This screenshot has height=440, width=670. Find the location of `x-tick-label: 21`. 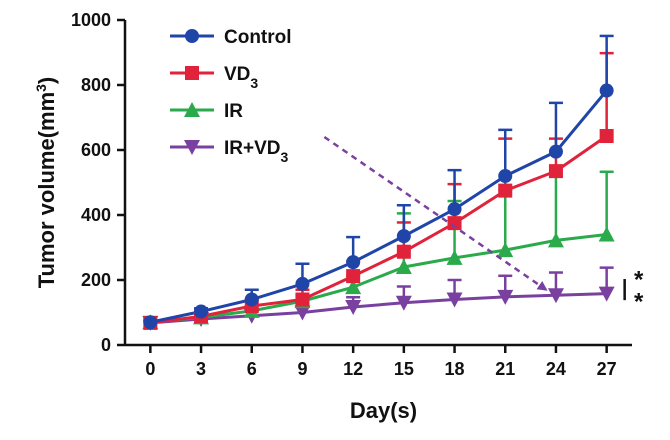

x-tick-label: 21 is located at coordinates (505, 369).